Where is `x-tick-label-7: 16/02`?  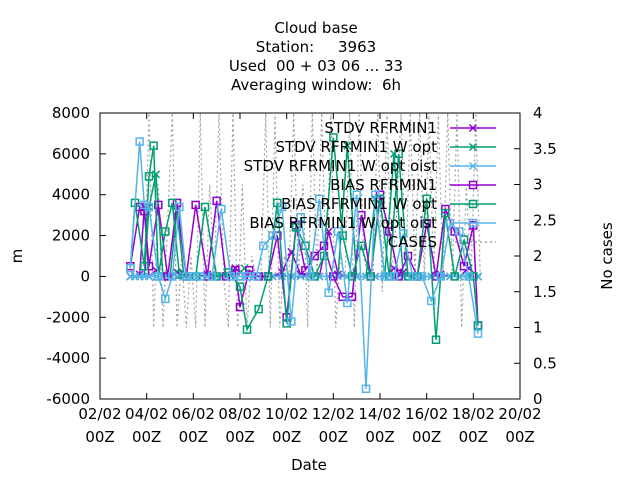
x-tick-label-7: 16/02 is located at coordinates (426, 414).